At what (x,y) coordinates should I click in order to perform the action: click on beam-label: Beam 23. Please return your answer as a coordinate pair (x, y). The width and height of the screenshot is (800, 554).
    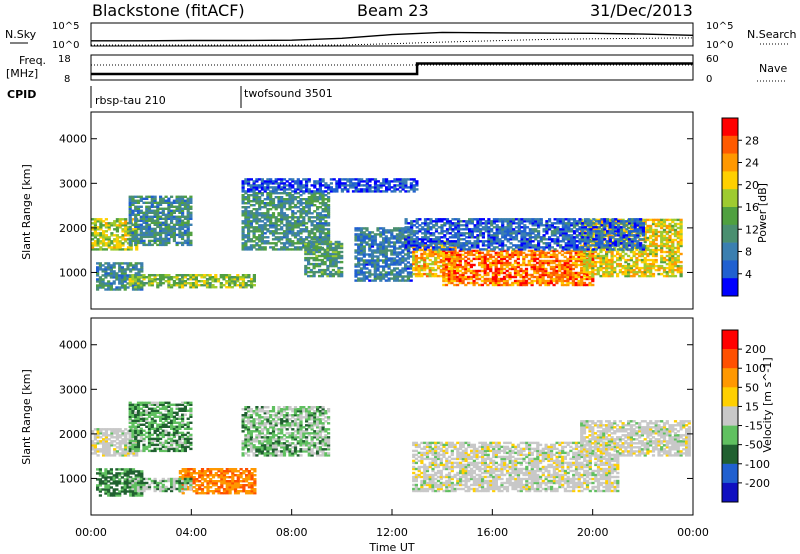
    Looking at the image, I should click on (393, 10).